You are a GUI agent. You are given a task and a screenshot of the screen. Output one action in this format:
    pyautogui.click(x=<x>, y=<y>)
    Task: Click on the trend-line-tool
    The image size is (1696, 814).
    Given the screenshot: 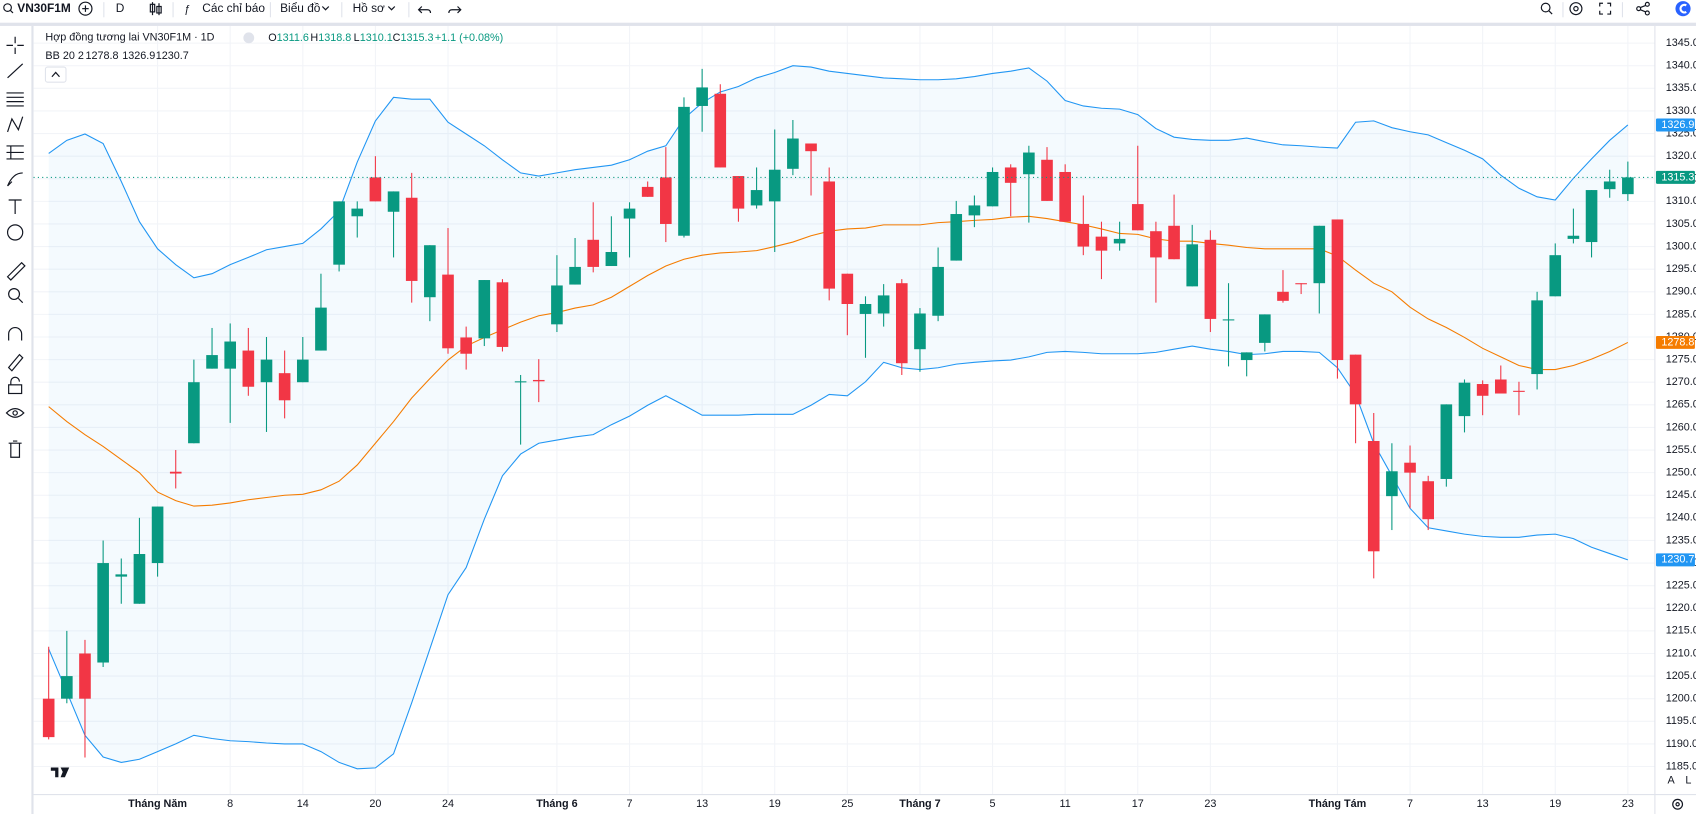 What is the action you would take?
    pyautogui.click(x=15, y=71)
    